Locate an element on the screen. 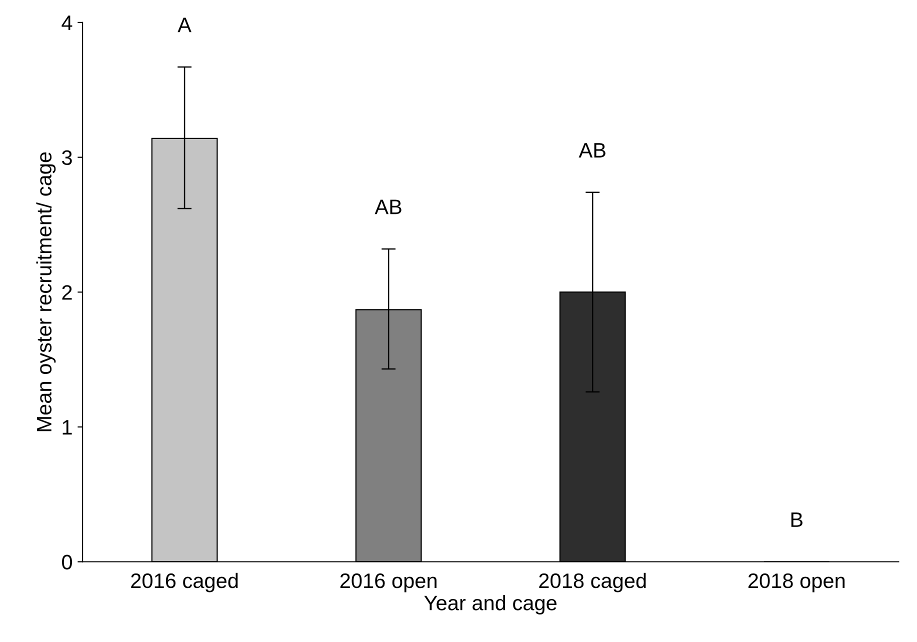 Image resolution: width=917 pixels, height=642 pixels. y-tick-label: 4 is located at coordinates (67, 23).